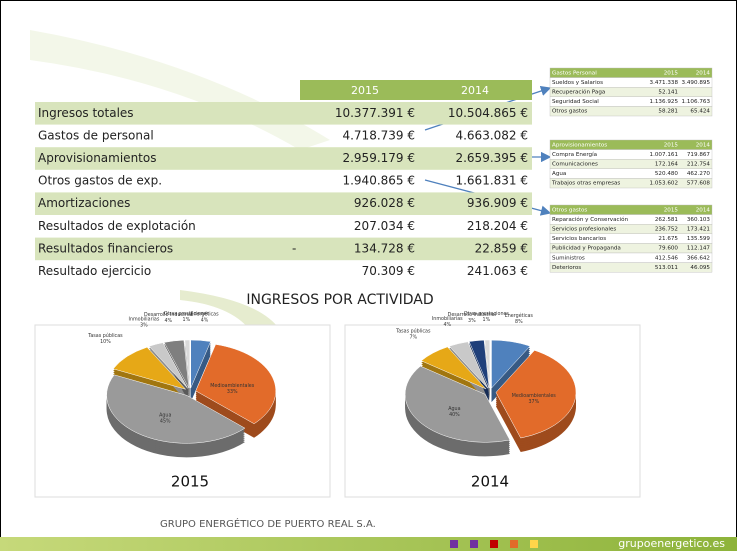  Describe the element at coordinates (497, 226) in the screenshot. I see `cell: 218.204 €` at that location.